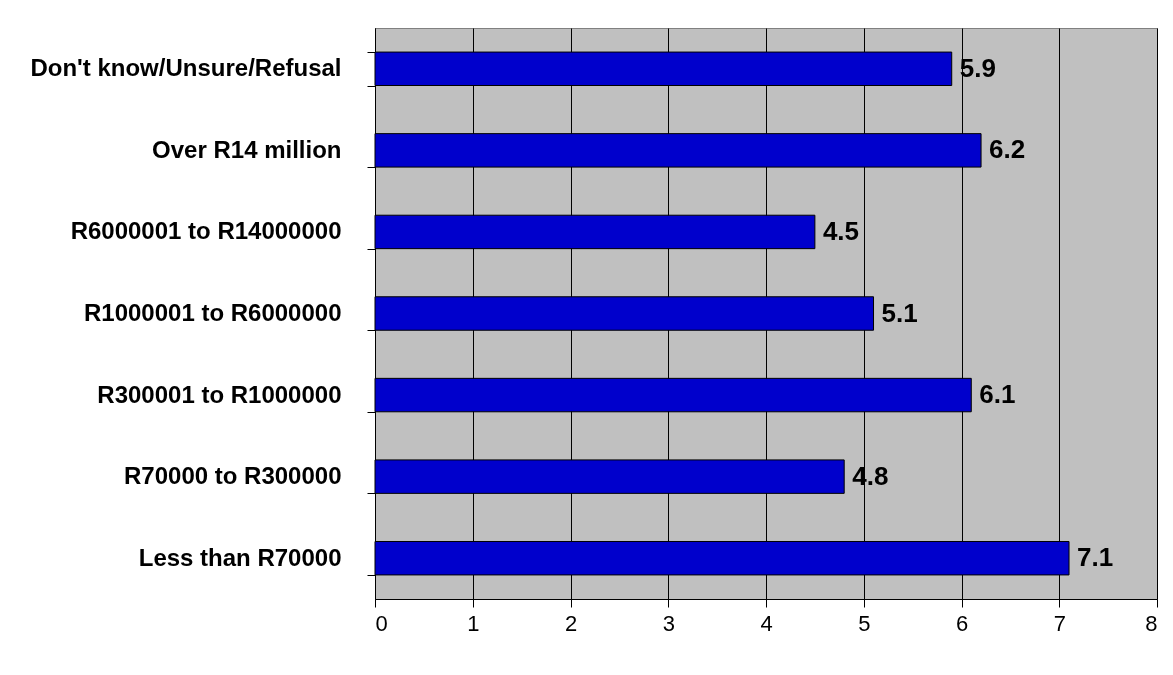  Describe the element at coordinates (247, 149) in the screenshot. I see `y-tick-label: Over R14 million` at that location.